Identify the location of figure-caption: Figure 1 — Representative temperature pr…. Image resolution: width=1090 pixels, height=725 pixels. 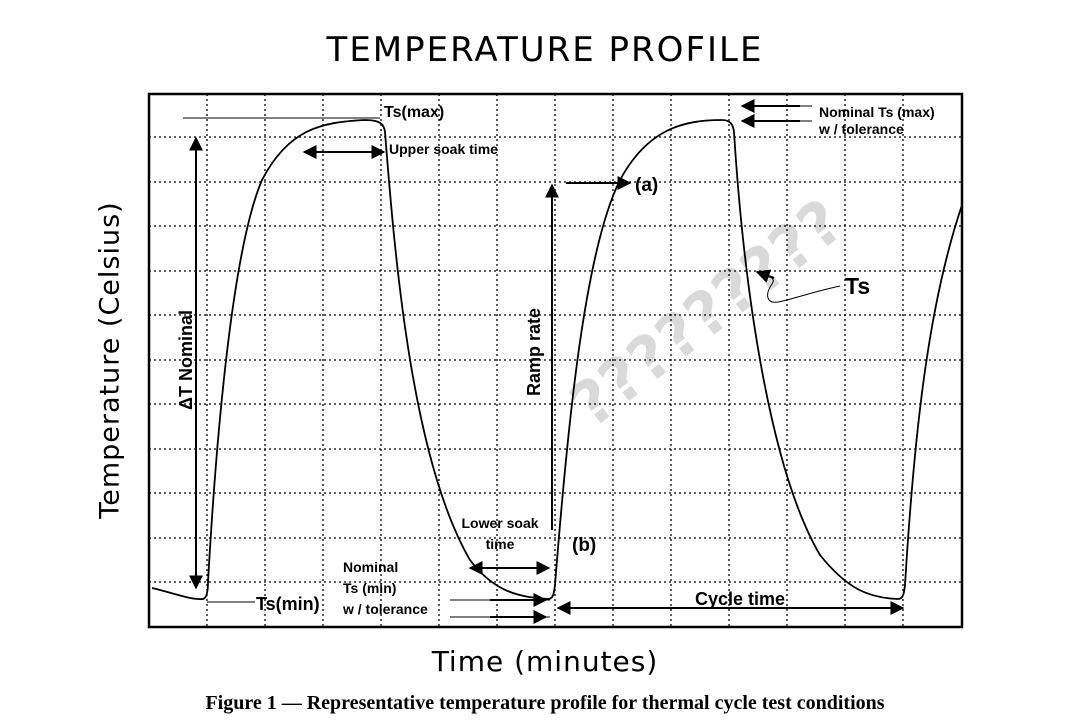
(545, 703).